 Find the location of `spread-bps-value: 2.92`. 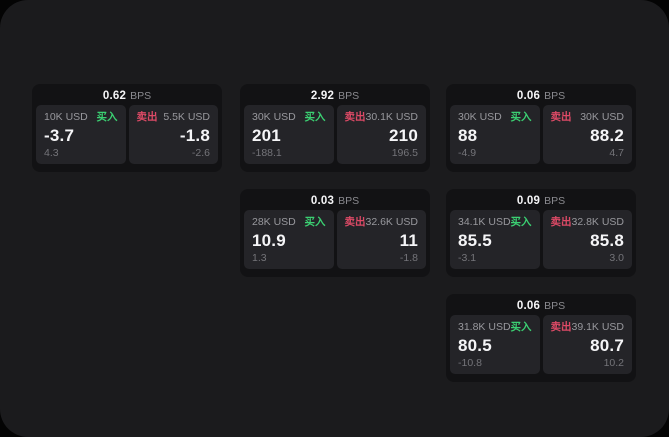

spread-bps-value: 2.92 is located at coordinates (322, 95).